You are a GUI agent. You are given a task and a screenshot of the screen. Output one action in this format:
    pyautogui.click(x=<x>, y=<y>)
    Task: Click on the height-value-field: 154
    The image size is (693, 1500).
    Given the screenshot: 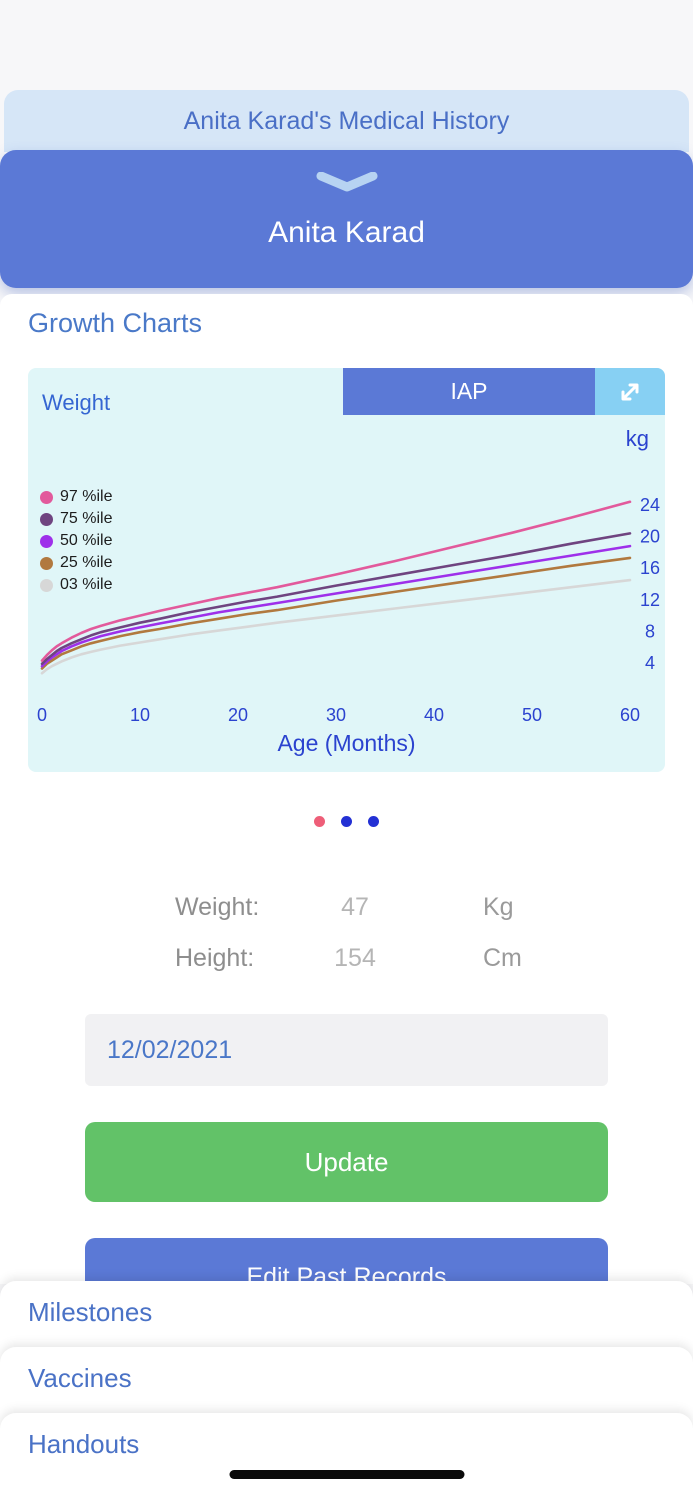 What is the action you would take?
    pyautogui.click(x=355, y=958)
    